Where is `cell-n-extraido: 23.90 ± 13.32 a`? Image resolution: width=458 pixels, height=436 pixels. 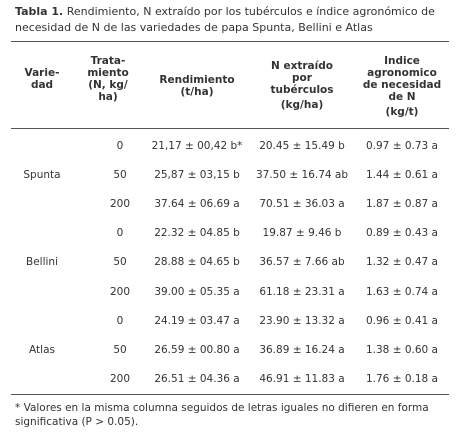 cell-n-extraido: 23.90 ± 13.32 a is located at coordinates (302, 321).